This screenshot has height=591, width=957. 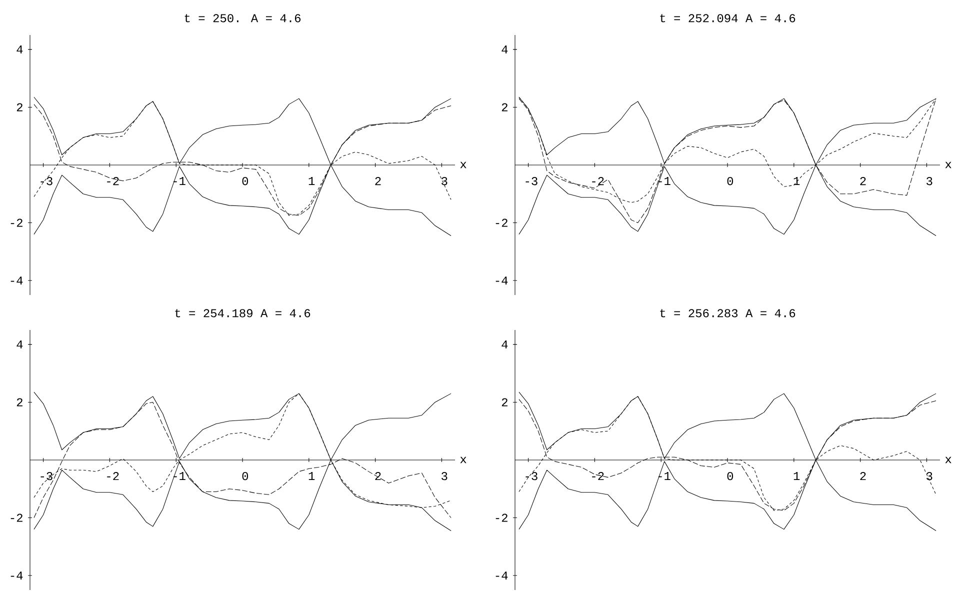 I want to click on chart-title: t = 254.189 A = 4.6, so click(x=242, y=313).